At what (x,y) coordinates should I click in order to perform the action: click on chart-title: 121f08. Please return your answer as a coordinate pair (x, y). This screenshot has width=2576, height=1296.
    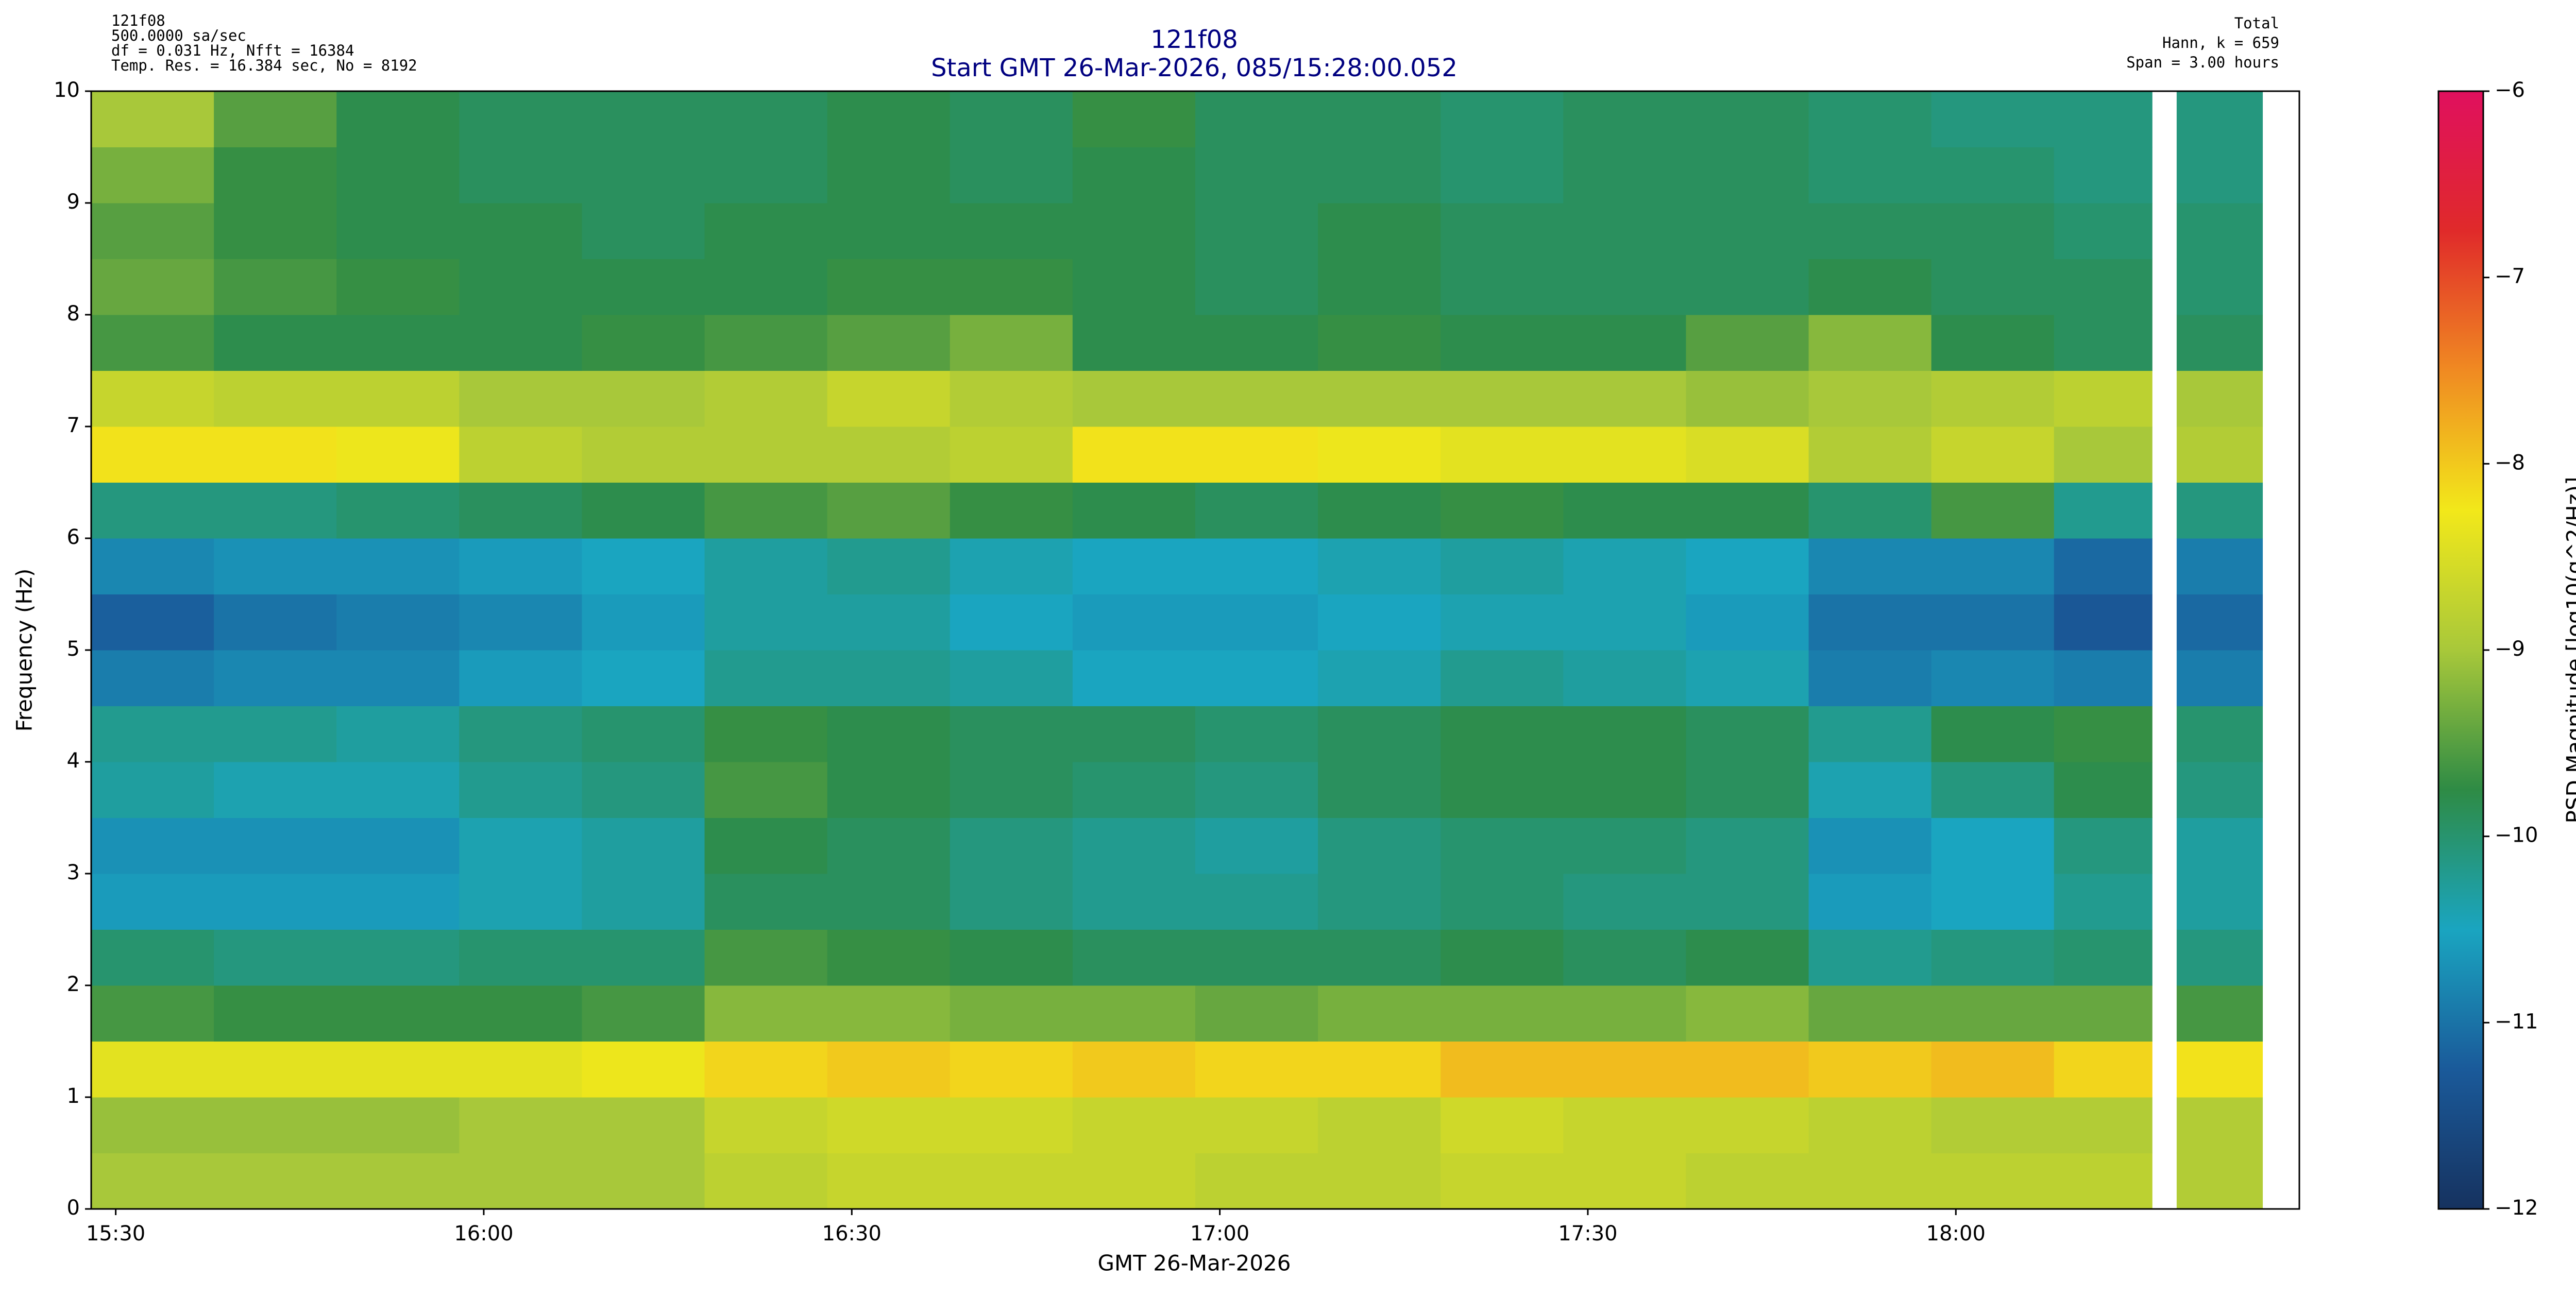
    Looking at the image, I should click on (1194, 39).